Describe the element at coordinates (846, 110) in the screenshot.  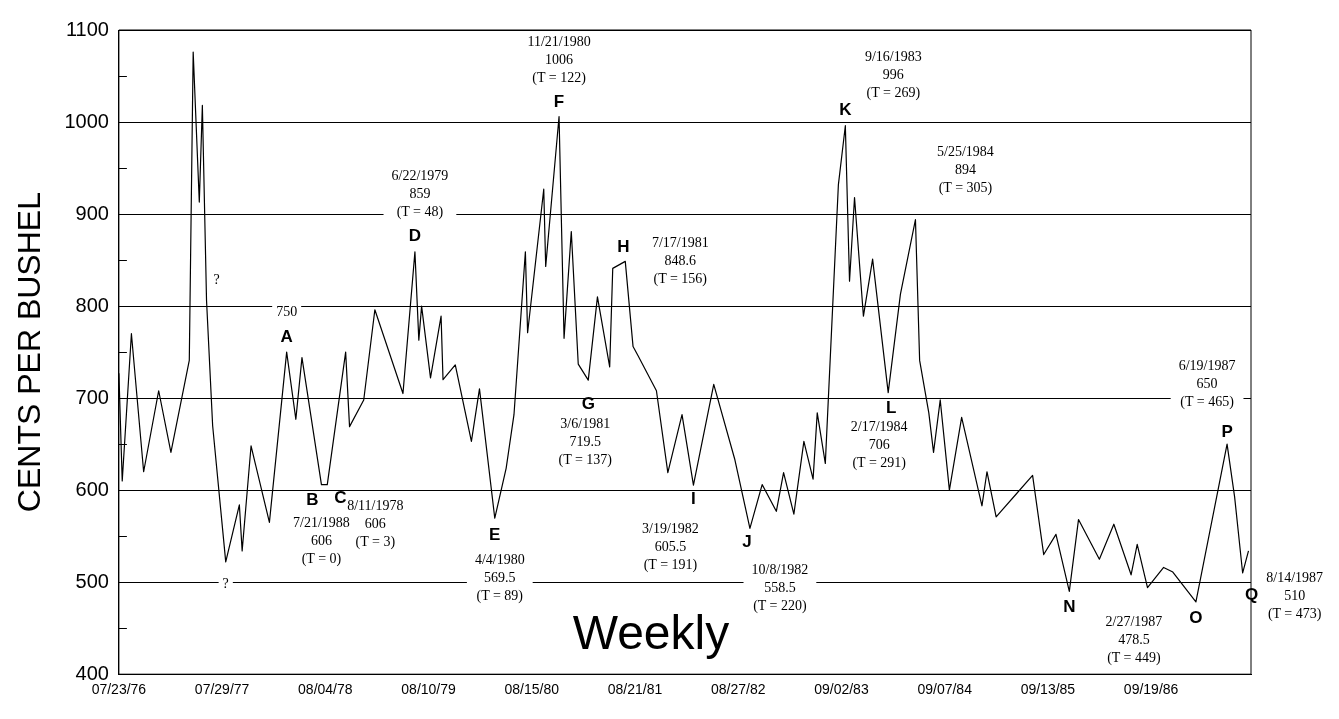
I see `annotation: K` at that location.